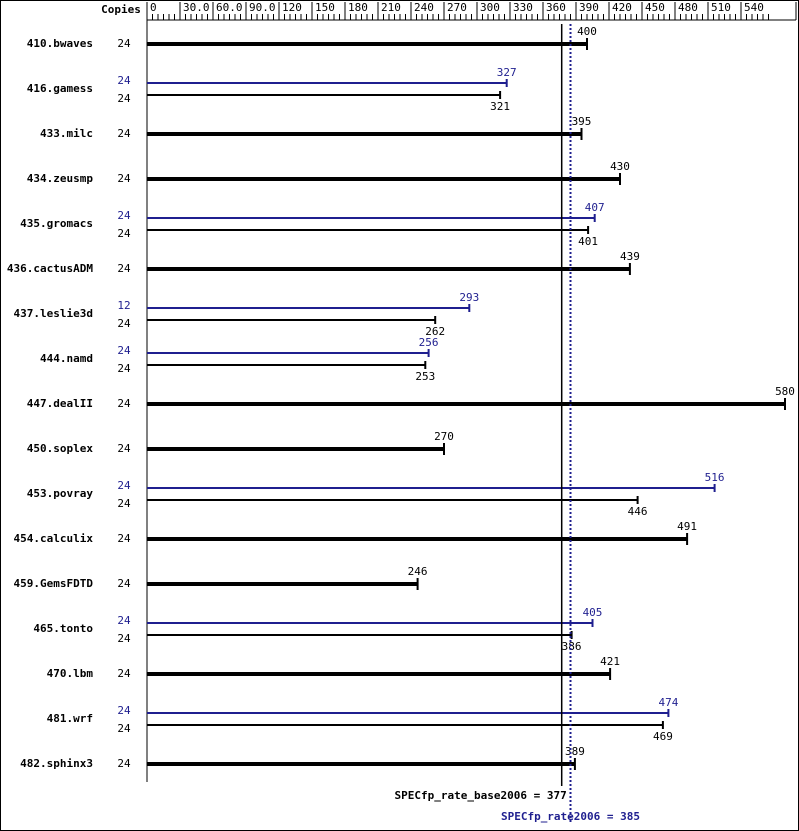  I want to click on x-tick-label: 60.0, so click(229, 7).